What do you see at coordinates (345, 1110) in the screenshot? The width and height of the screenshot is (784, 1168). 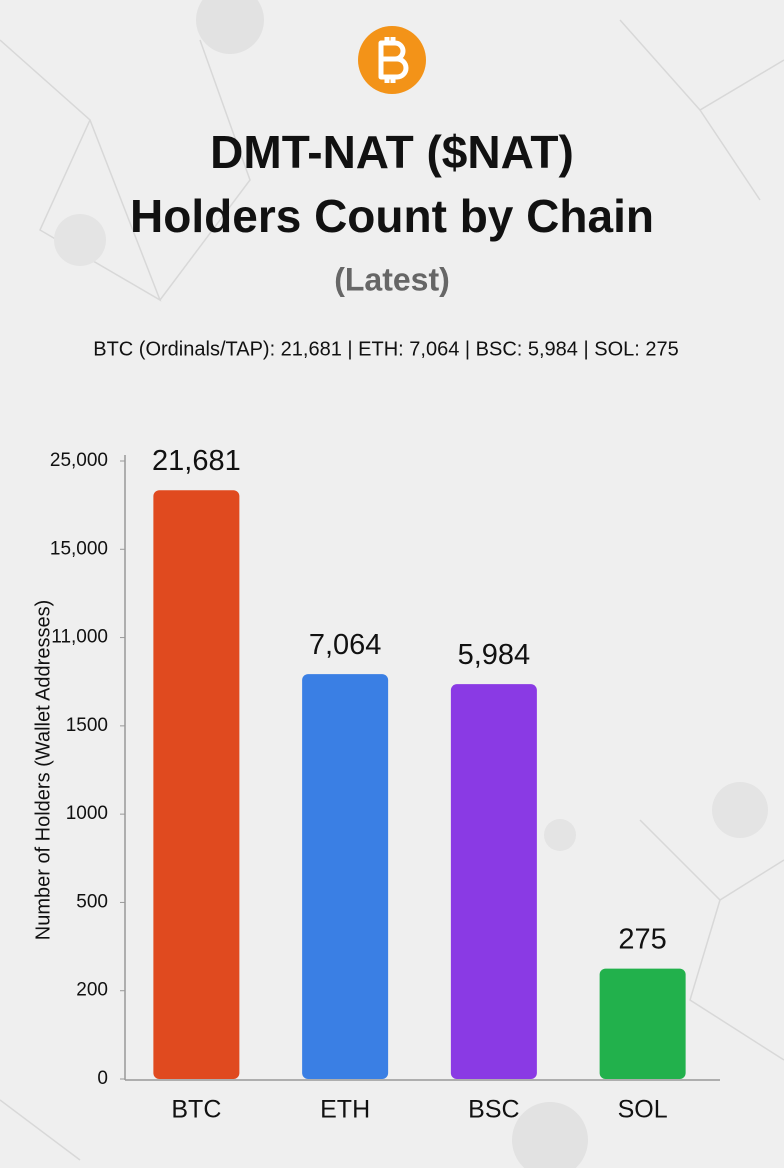 I see `x-tick-label: ETH` at bounding box center [345, 1110].